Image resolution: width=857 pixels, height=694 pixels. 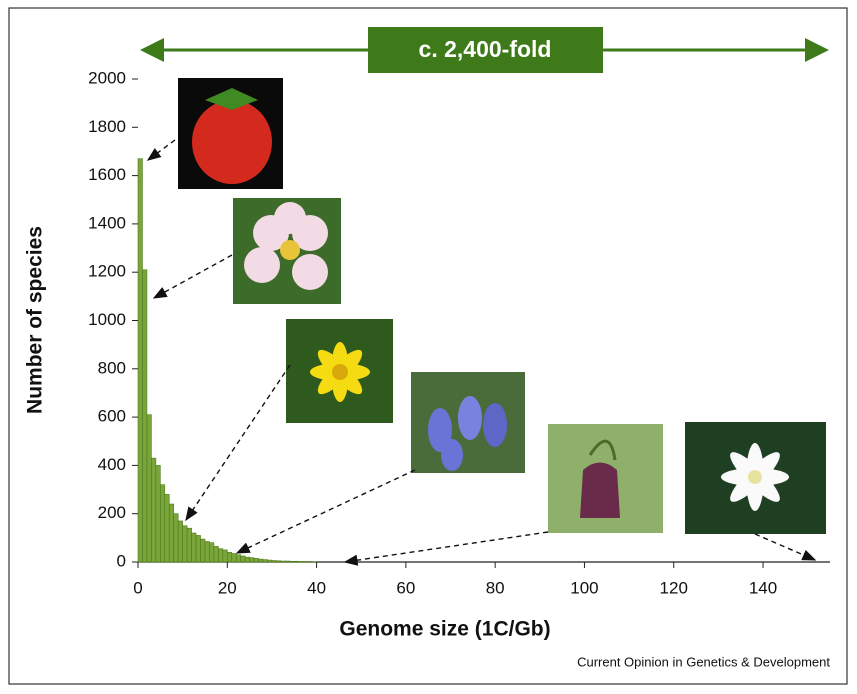 I want to click on fritillary-photo, so click(x=605, y=478).